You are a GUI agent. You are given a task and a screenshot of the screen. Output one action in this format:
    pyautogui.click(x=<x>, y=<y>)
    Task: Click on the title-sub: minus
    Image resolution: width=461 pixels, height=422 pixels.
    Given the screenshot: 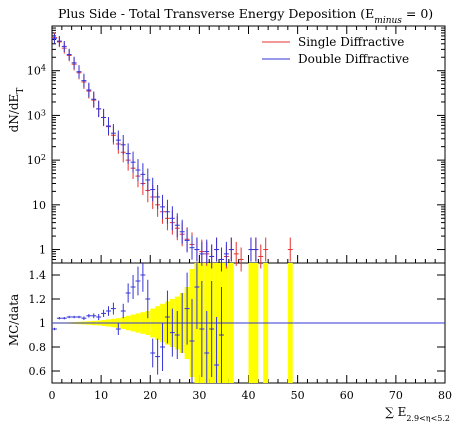 What is the action you would take?
    pyautogui.click(x=388, y=21)
    